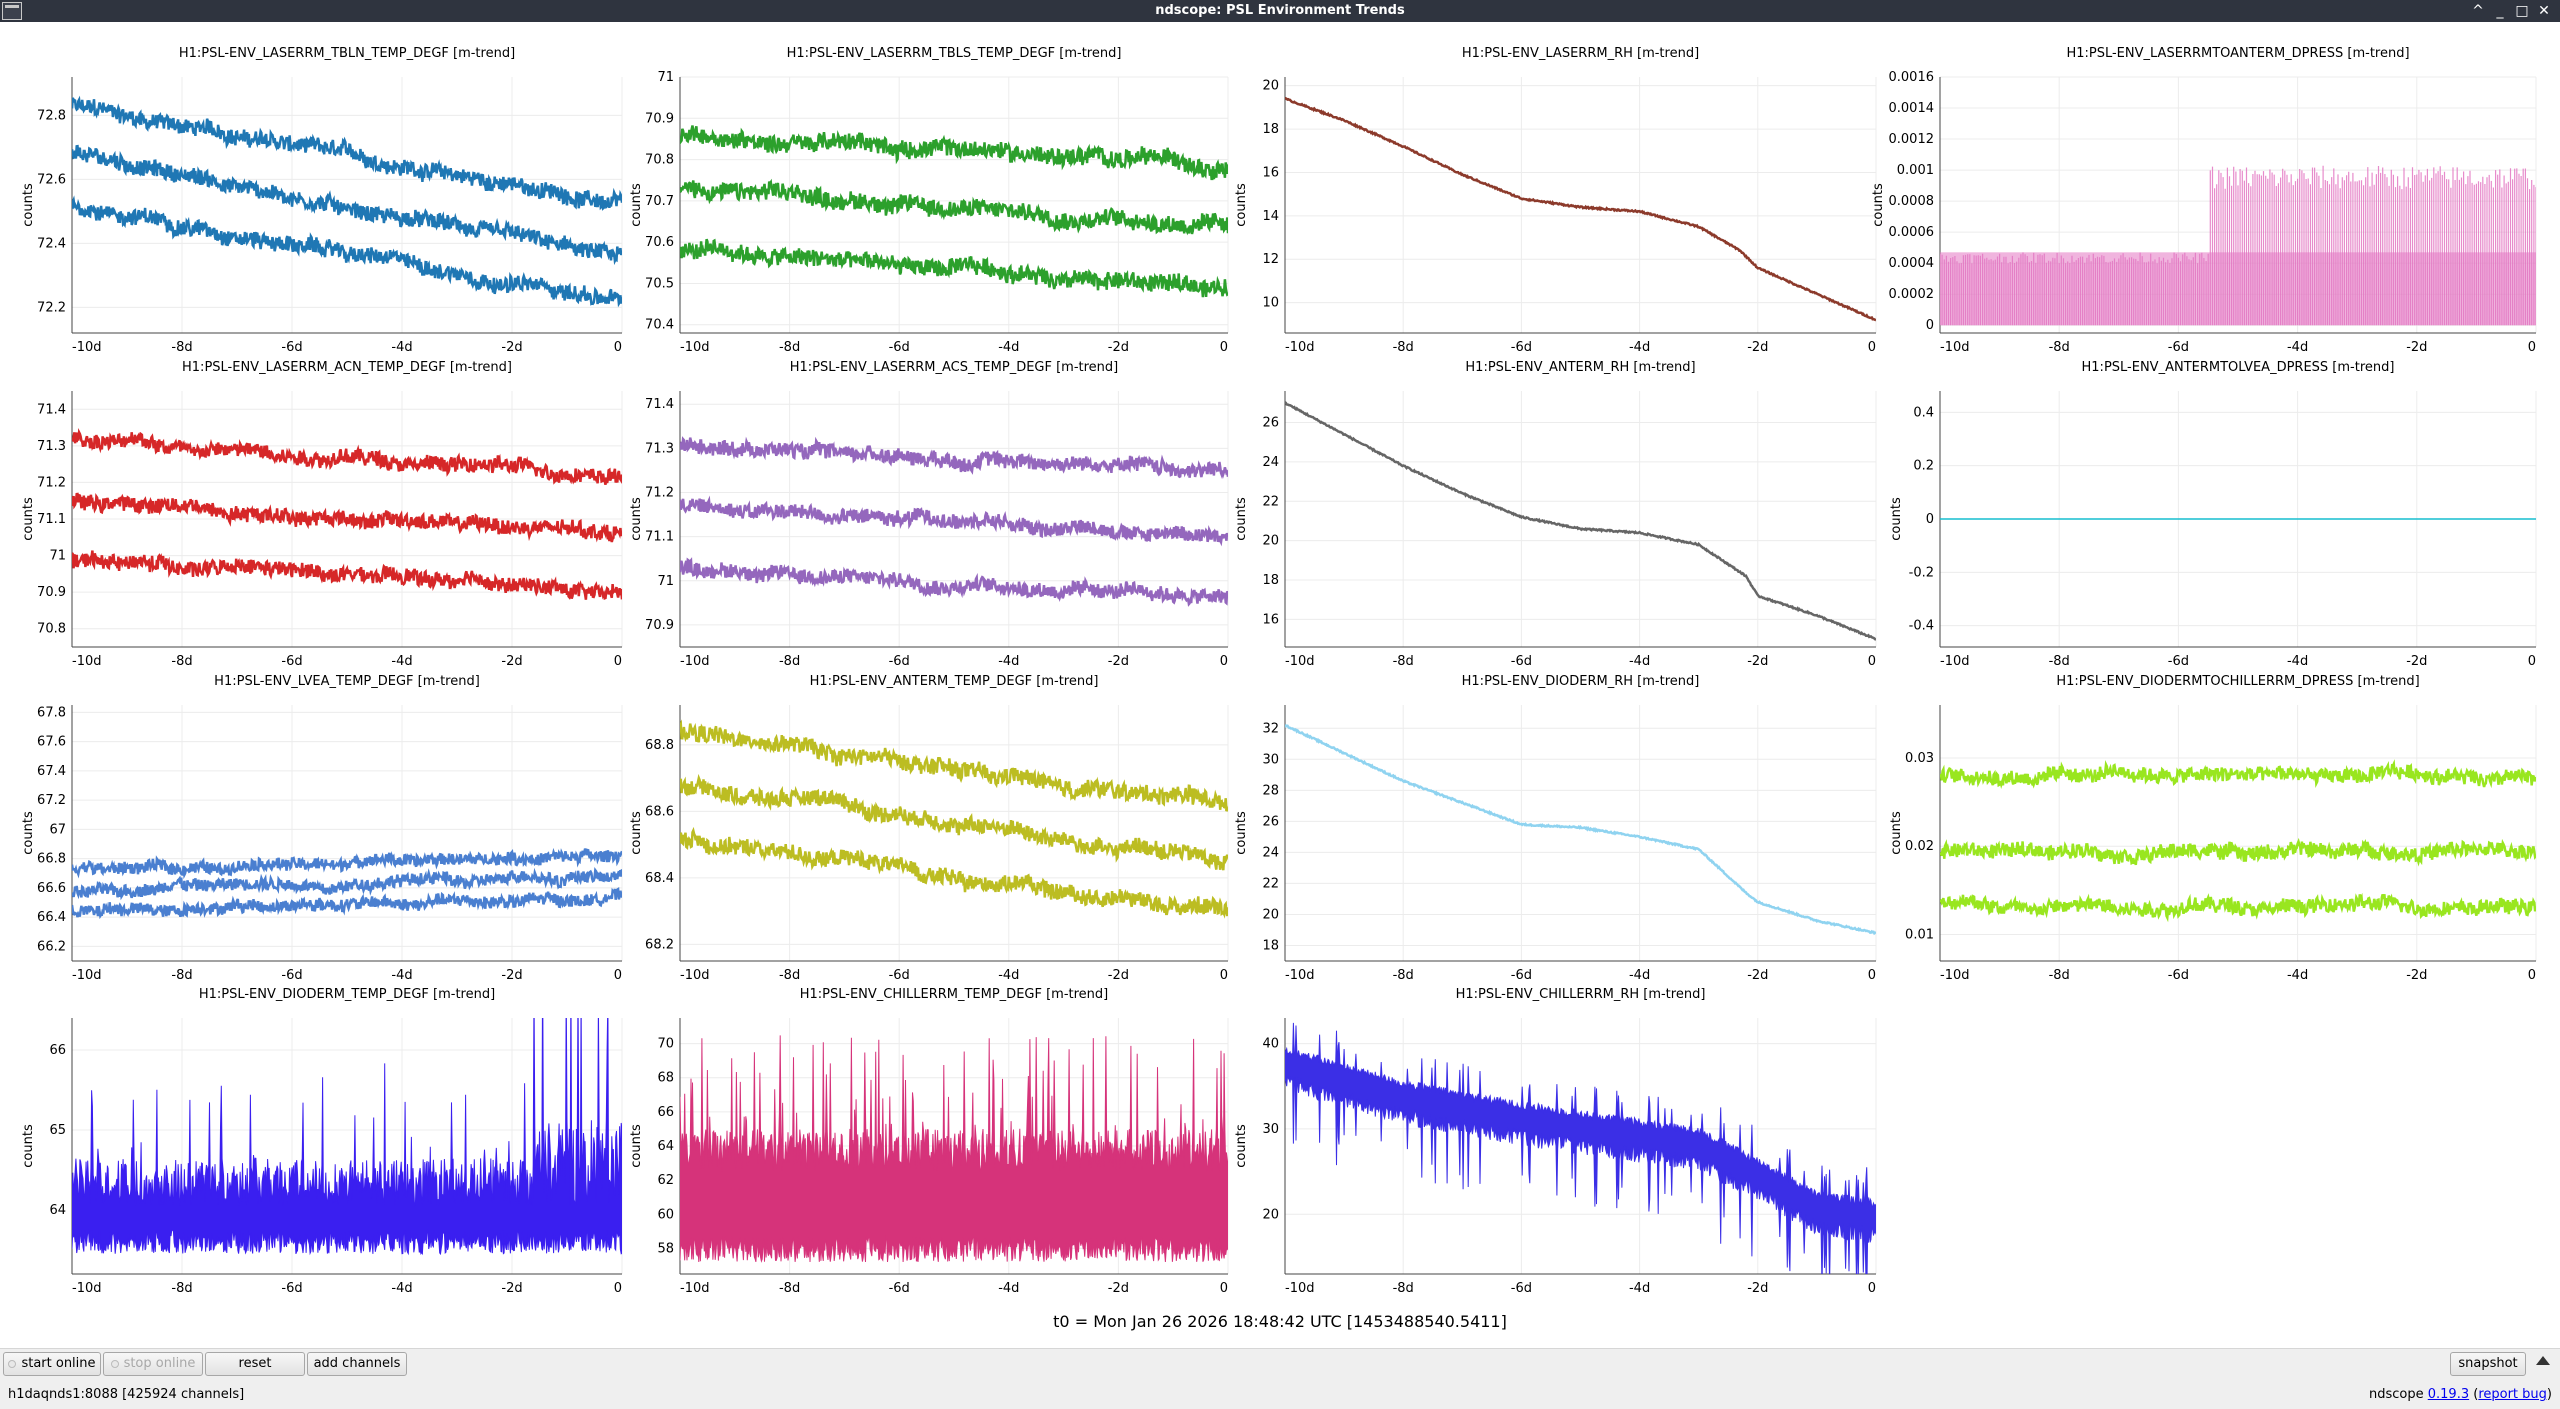 The height and width of the screenshot is (1409, 2560). Describe the element at coordinates (2478, 11) in the screenshot. I see `shade-icon: ^` at that location.